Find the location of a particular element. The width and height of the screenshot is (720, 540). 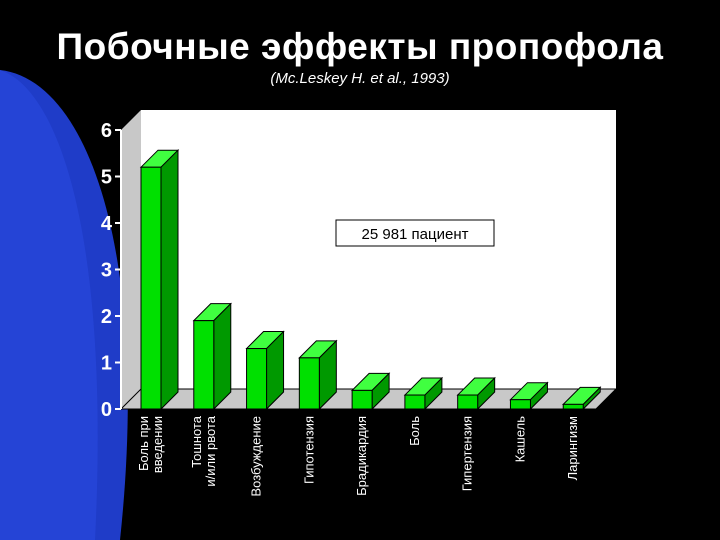

y-tick-label: 4 is located at coordinates (107, 224).